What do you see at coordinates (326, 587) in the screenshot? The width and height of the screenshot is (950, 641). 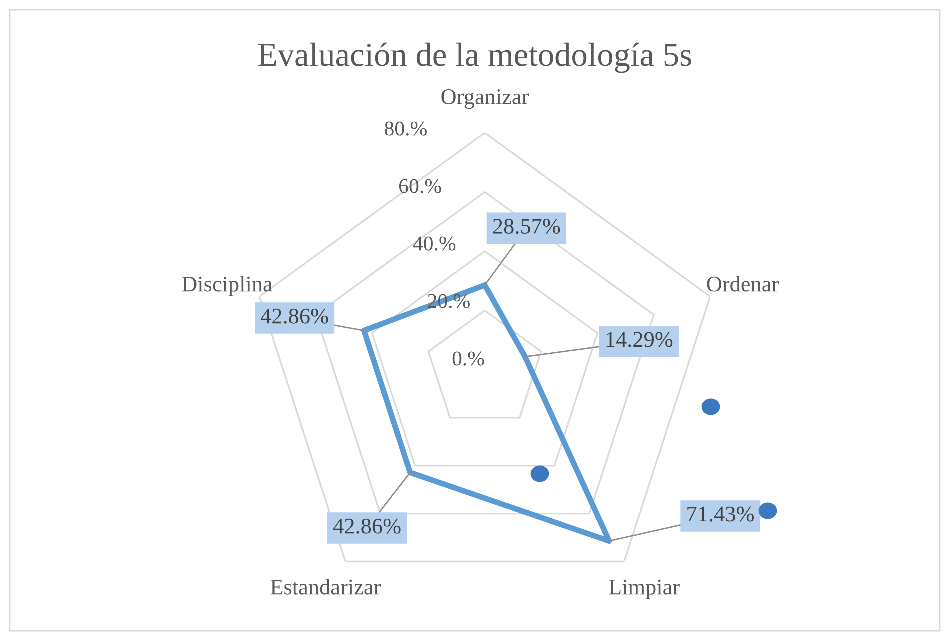 I see `spoke-label: Estandarizar` at bounding box center [326, 587].